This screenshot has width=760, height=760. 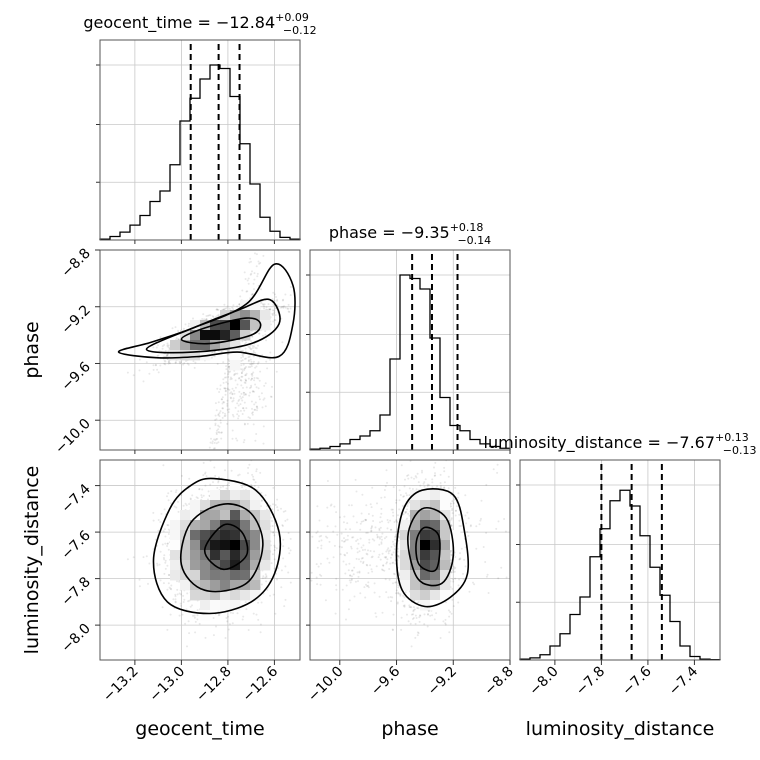 What do you see at coordinates (410, 350) in the screenshot?
I see `histogram-frame-phase` at bounding box center [410, 350].